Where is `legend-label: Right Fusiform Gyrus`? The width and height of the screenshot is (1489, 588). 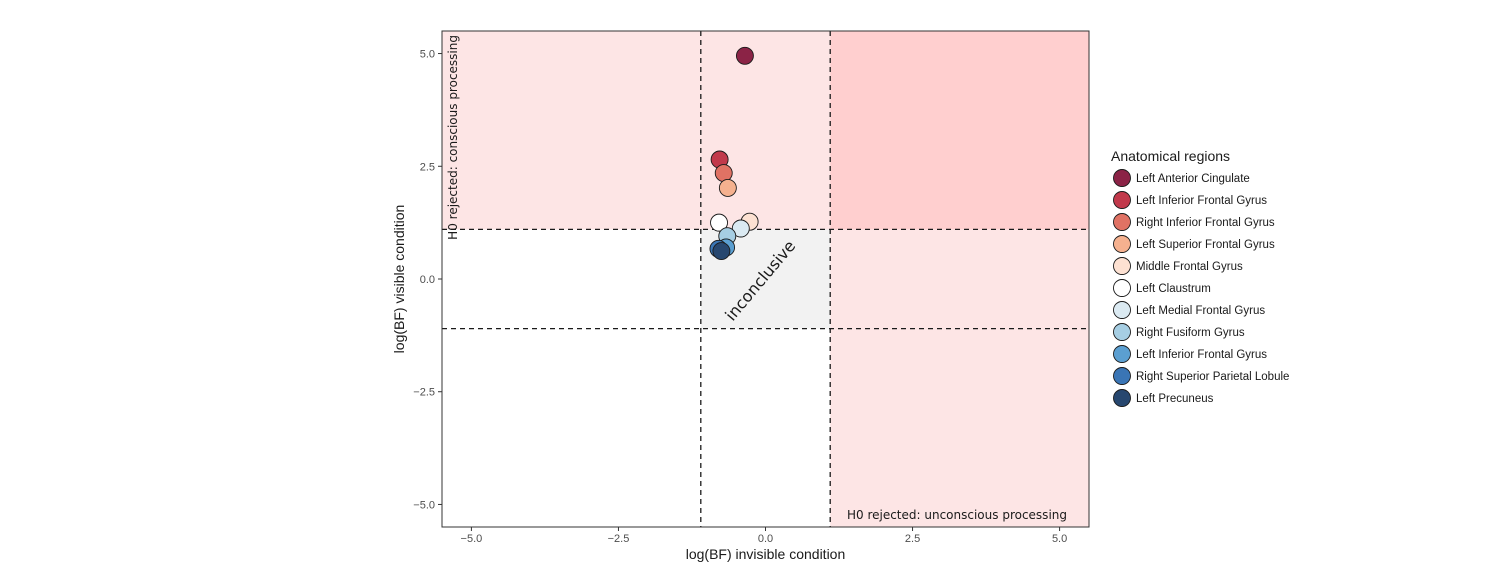
legend-label: Right Fusiform Gyrus is located at coordinates (1190, 333).